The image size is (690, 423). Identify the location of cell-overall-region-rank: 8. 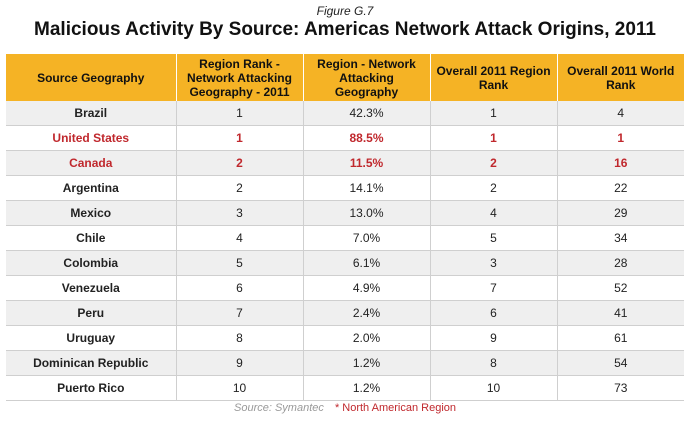
(494, 363).